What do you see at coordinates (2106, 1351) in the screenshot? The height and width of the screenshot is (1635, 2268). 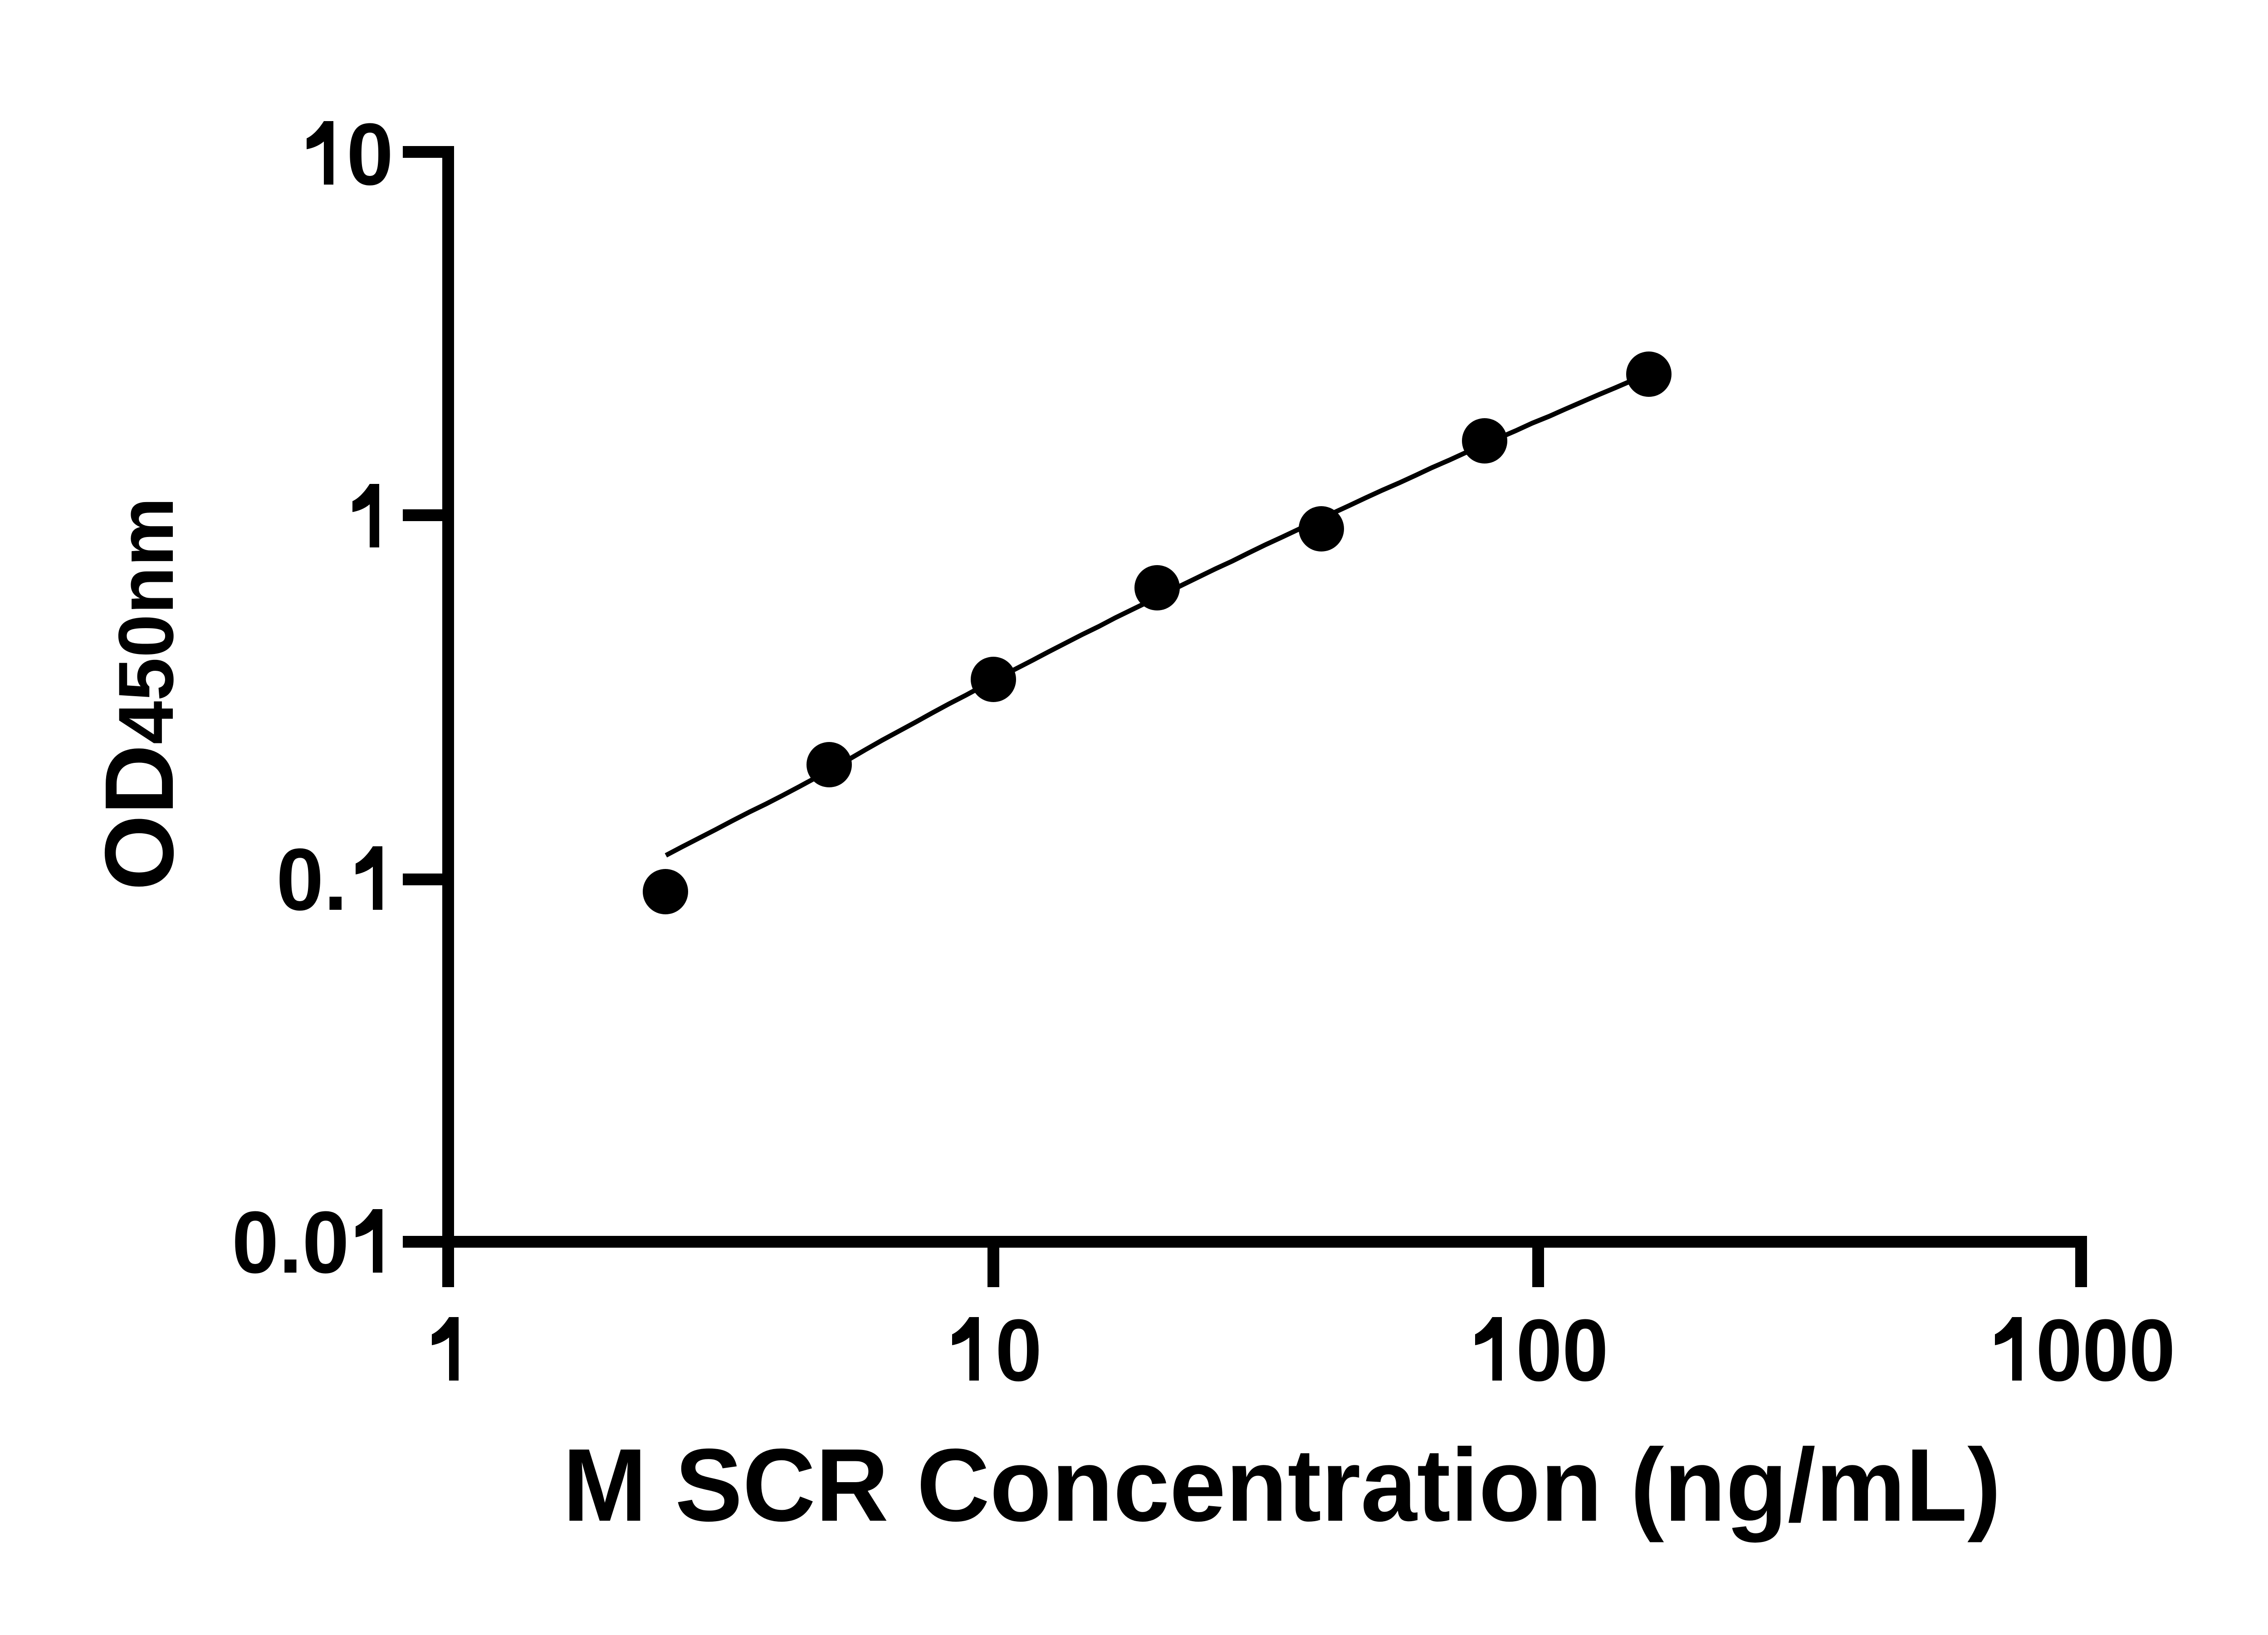 I see `svg-text: 000` at bounding box center [2106, 1351].